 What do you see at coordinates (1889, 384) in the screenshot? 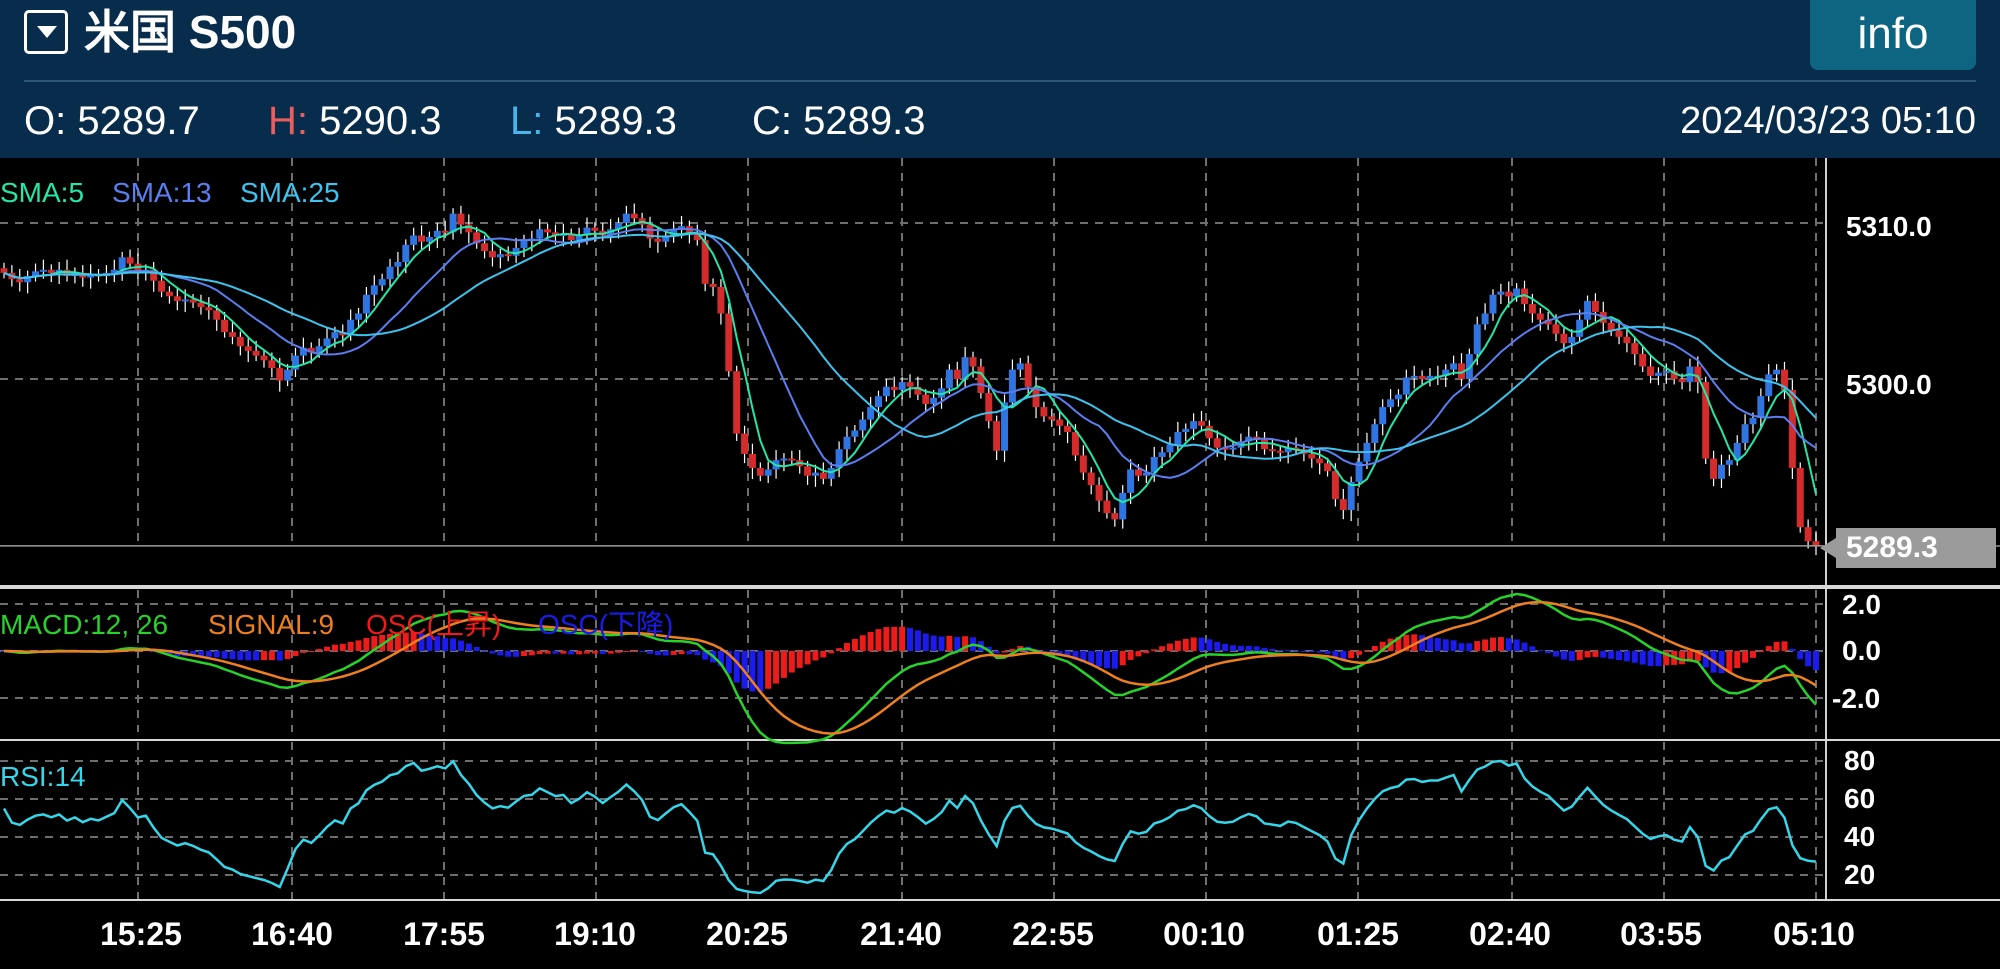
I see `price-tick-5300: 5300.0` at bounding box center [1889, 384].